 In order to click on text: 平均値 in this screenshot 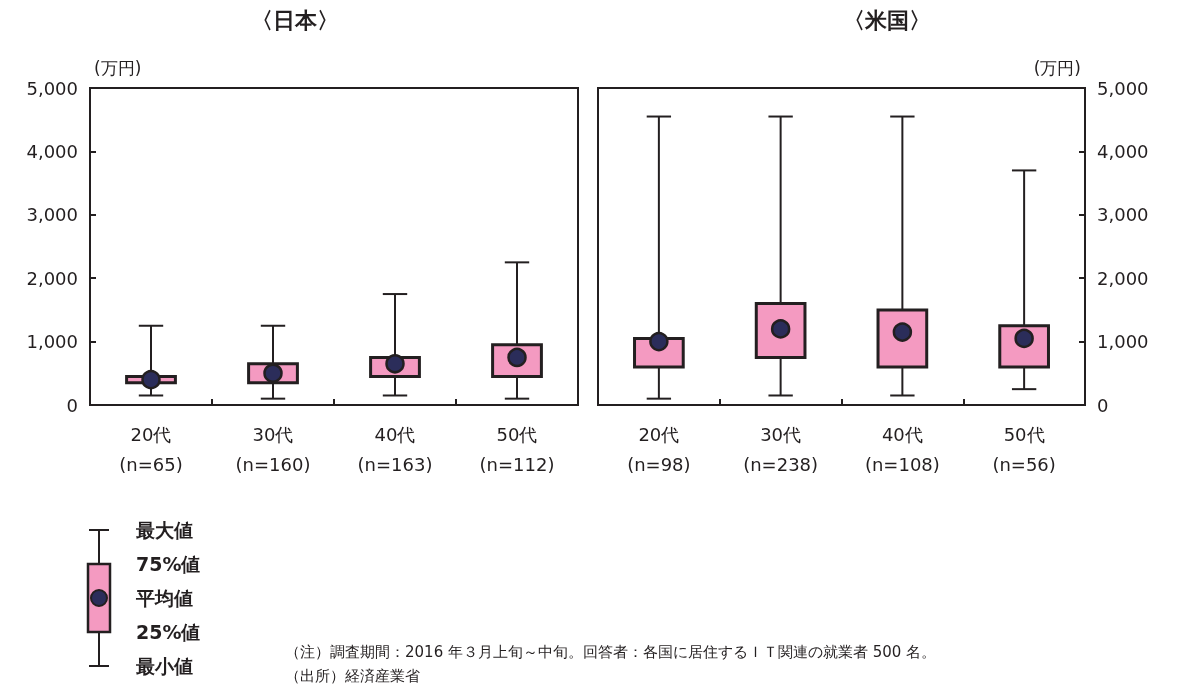, I will do `click(164, 598)`.